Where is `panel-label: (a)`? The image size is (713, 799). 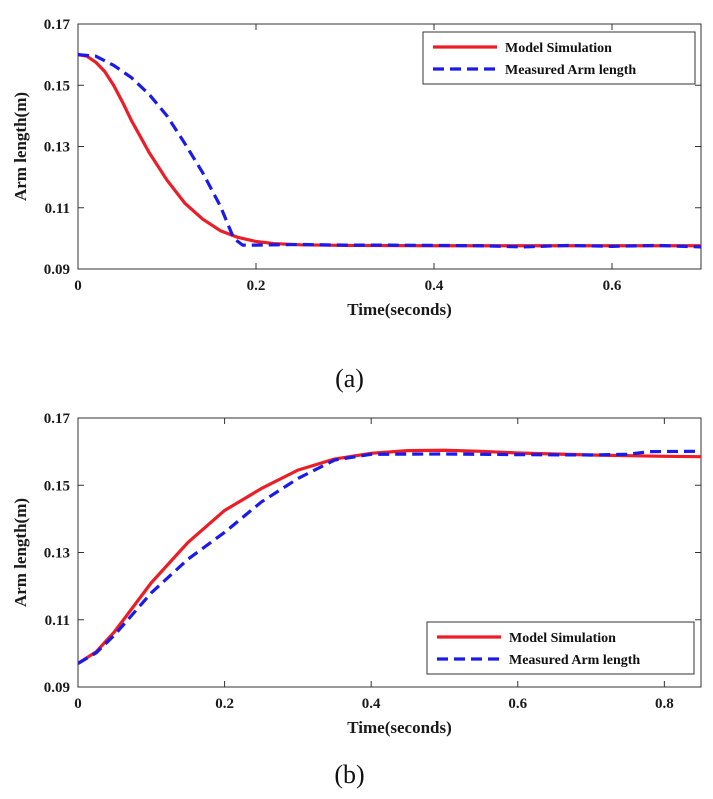 panel-label: (a) is located at coordinates (349, 378).